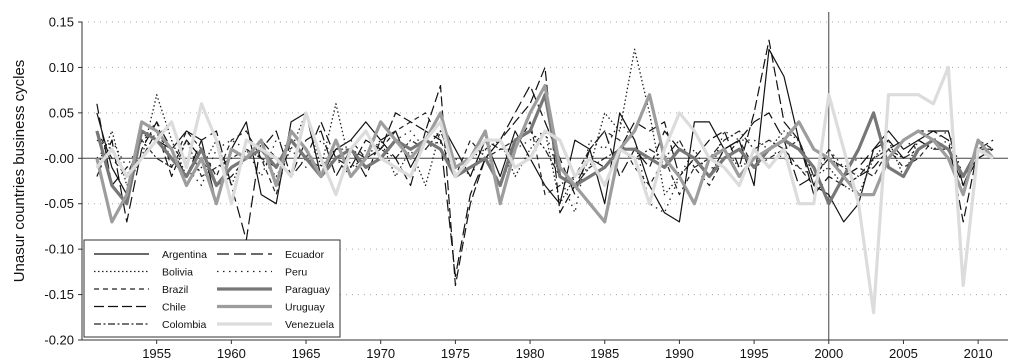  Describe the element at coordinates (59, 294) in the screenshot. I see `y-tick-label: -0.15` at that location.